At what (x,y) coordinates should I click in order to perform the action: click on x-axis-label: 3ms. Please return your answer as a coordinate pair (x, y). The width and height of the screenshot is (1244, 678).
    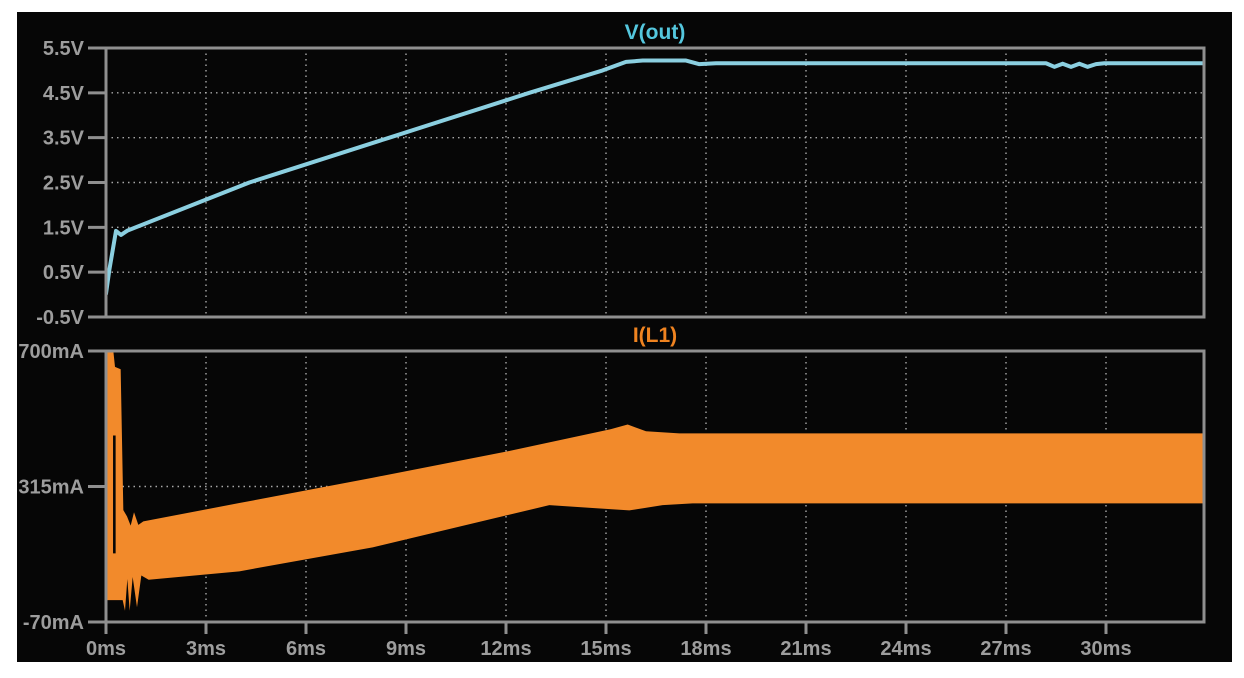
    Looking at the image, I should click on (206, 649).